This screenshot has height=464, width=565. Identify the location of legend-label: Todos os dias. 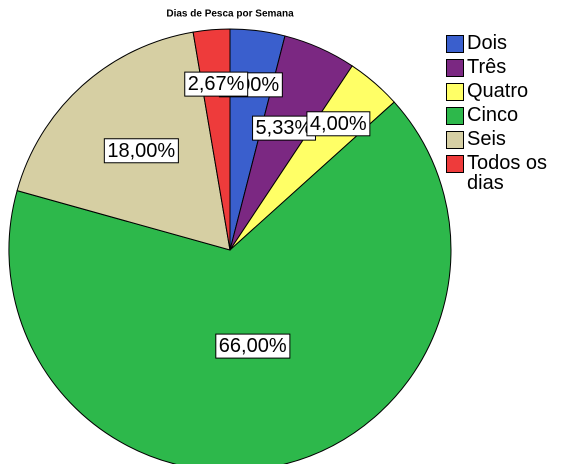
(507, 173).